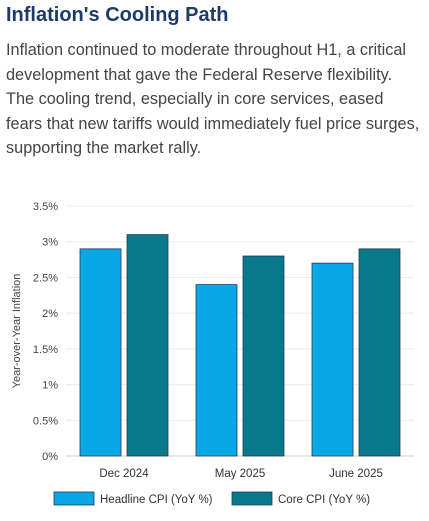 This screenshot has width=429, height=521. Describe the element at coordinates (324, 500) in the screenshot. I see `legend-label: Core CPI (YoY %)` at that location.